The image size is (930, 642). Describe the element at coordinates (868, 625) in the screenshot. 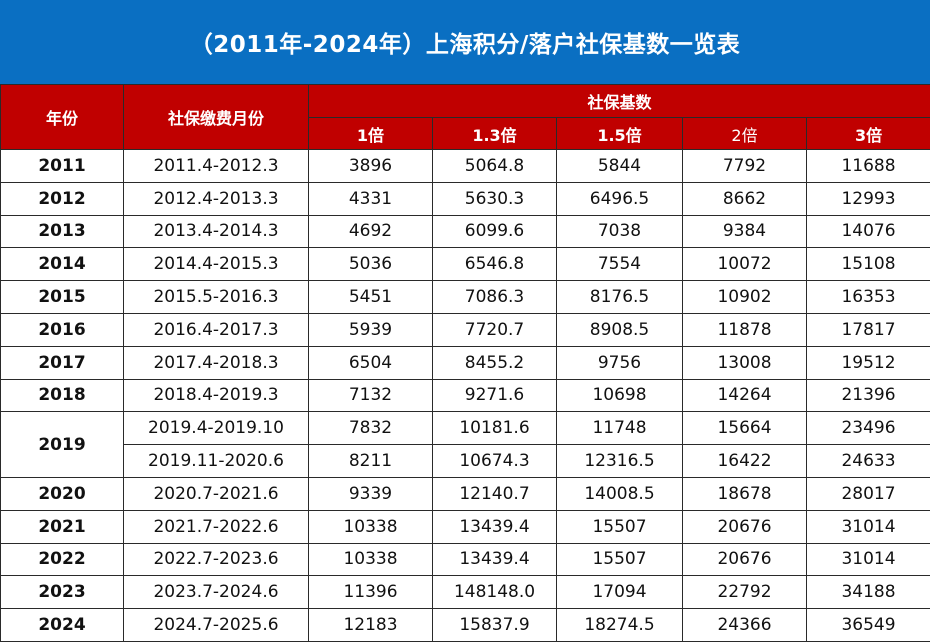

I see `base-value-cell: 36549` at that location.